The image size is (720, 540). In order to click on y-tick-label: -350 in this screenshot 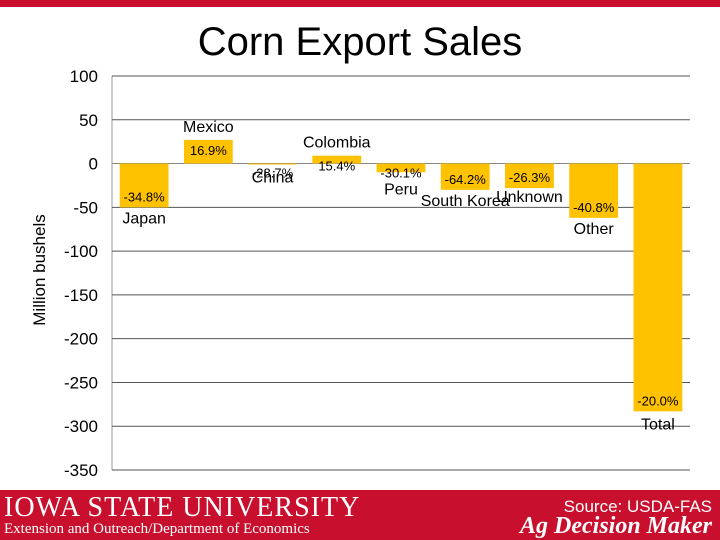, I will do `click(81, 470)`.